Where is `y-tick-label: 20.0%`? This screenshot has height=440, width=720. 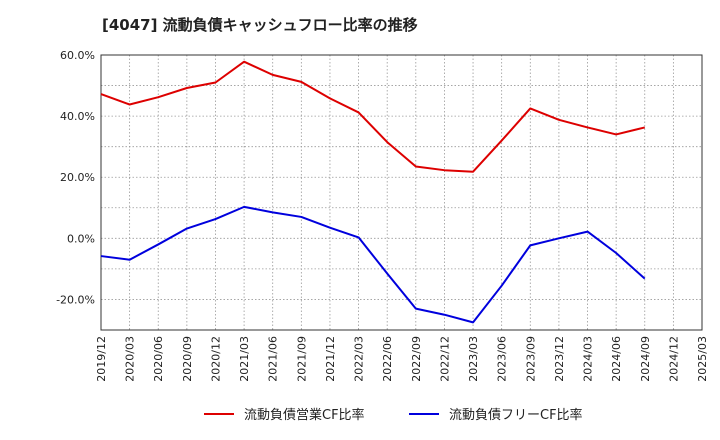
y-tick-label: 20.0% is located at coordinates (77, 177).